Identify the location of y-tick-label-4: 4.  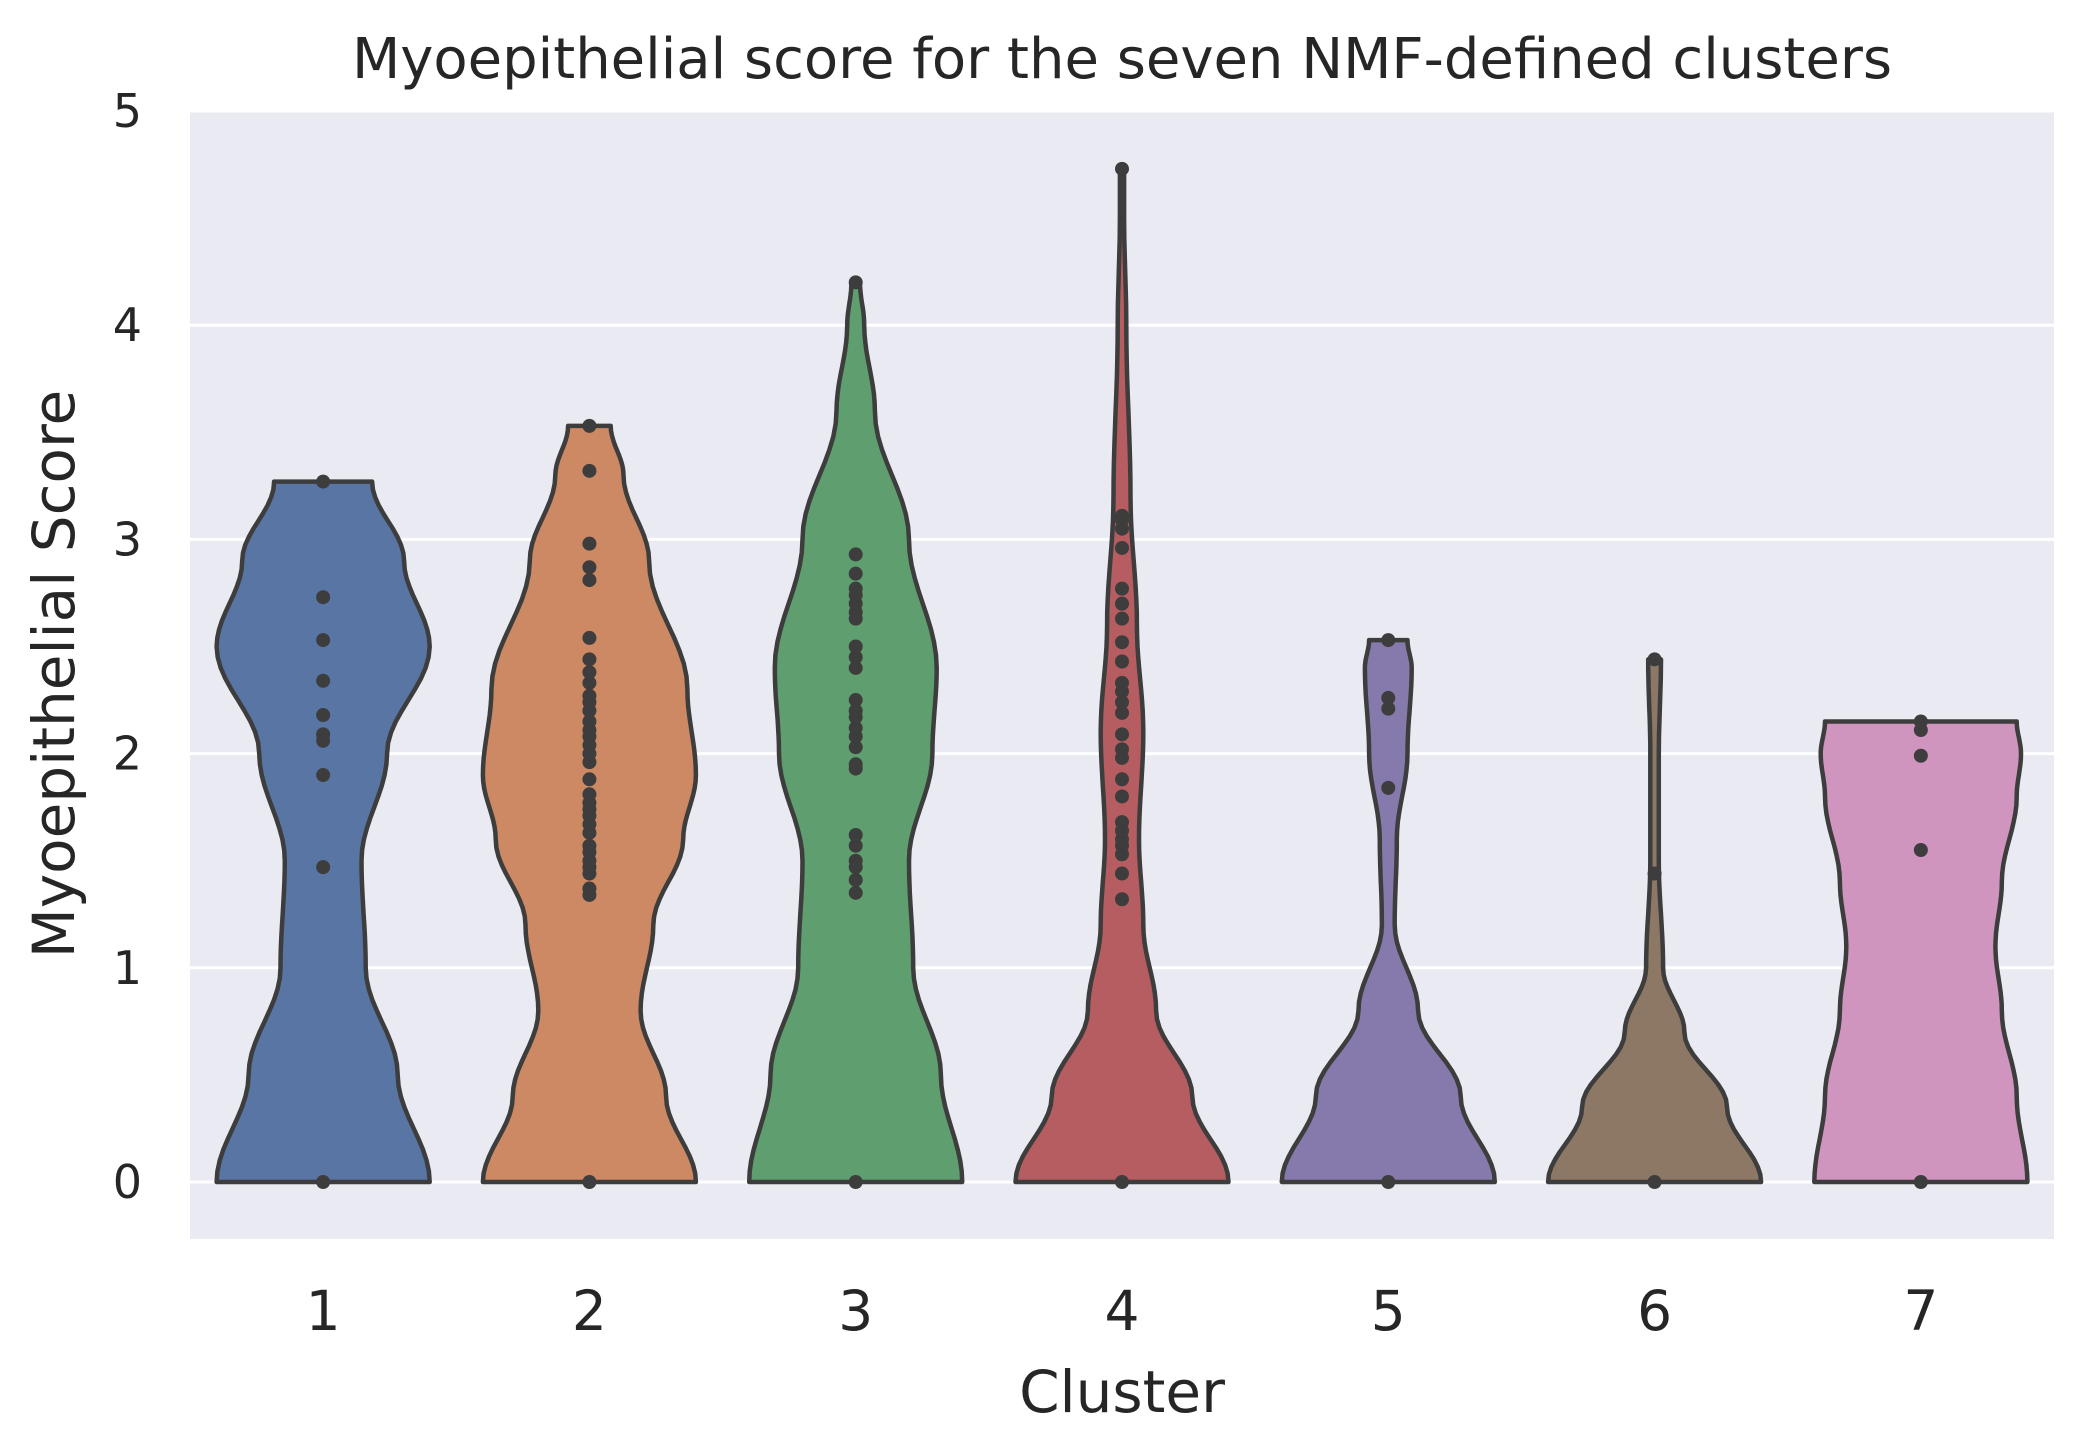
(127, 325).